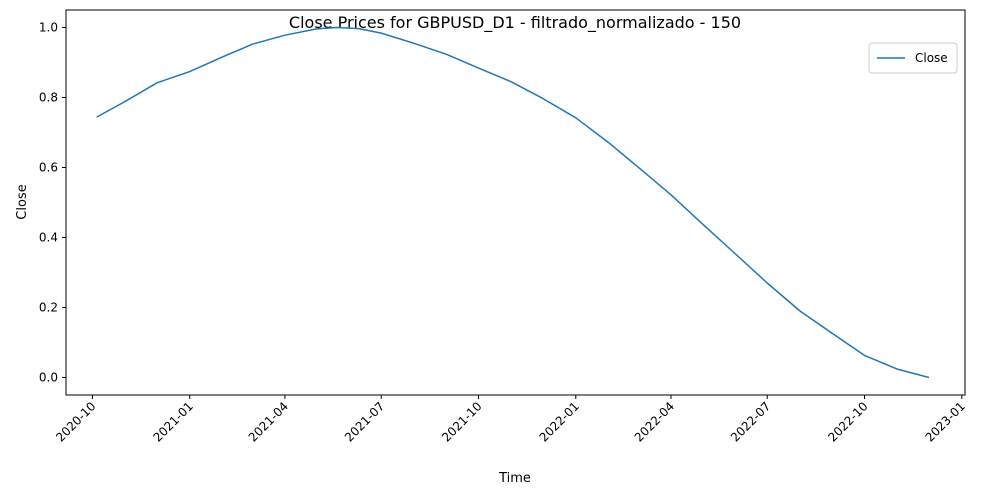 The width and height of the screenshot is (1000, 500). I want to click on legend-label-close: Close, so click(931, 58).